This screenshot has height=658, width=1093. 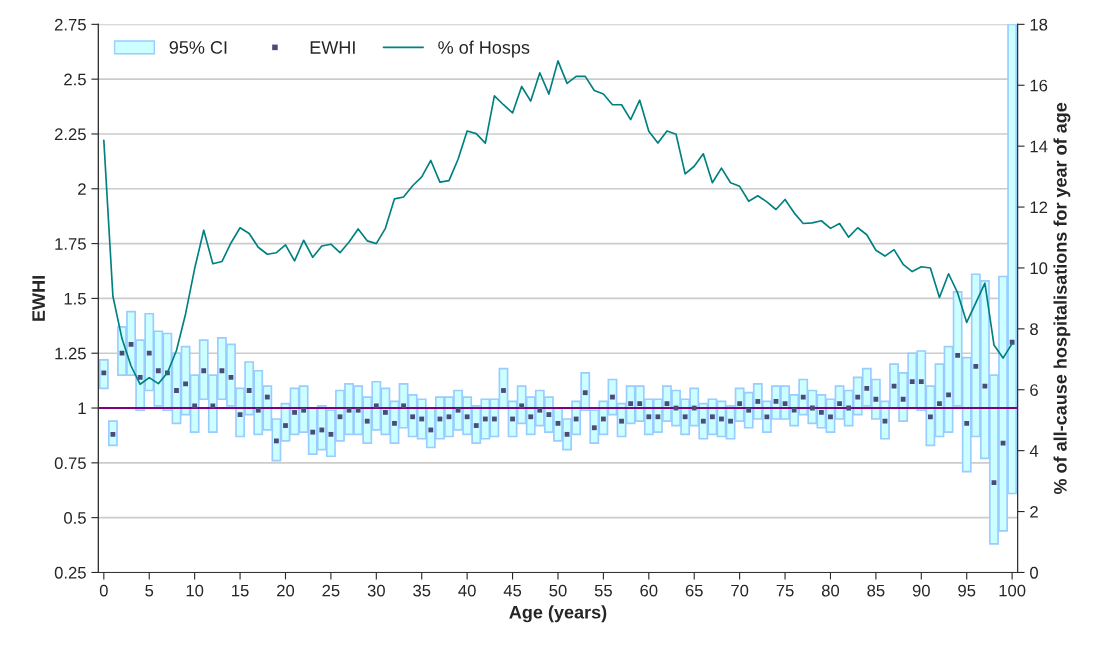 I want to click on x-tick-label: 10, so click(x=195, y=590).